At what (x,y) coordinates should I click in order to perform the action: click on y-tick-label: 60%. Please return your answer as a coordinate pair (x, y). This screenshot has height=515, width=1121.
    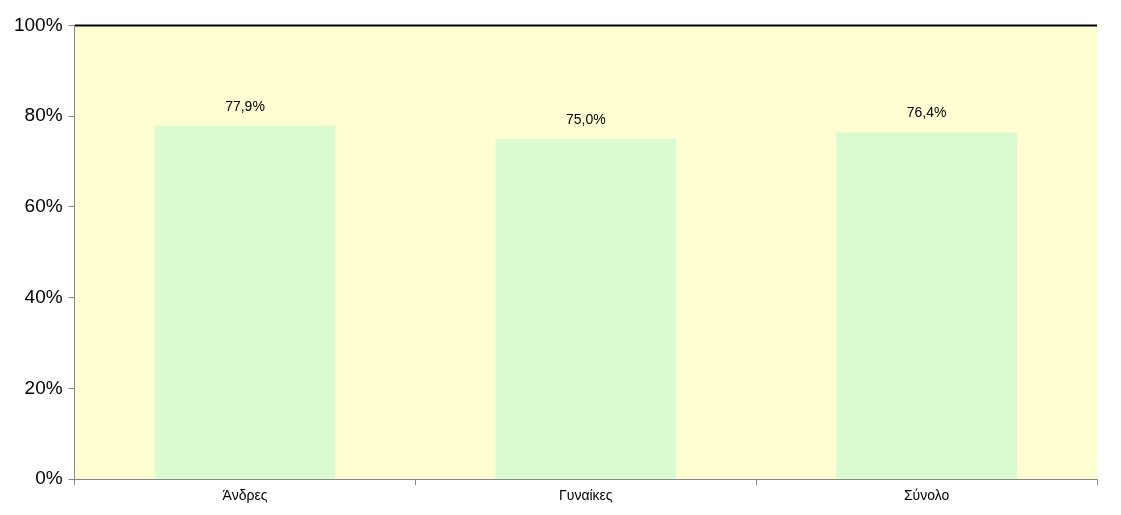
    Looking at the image, I should click on (43, 206).